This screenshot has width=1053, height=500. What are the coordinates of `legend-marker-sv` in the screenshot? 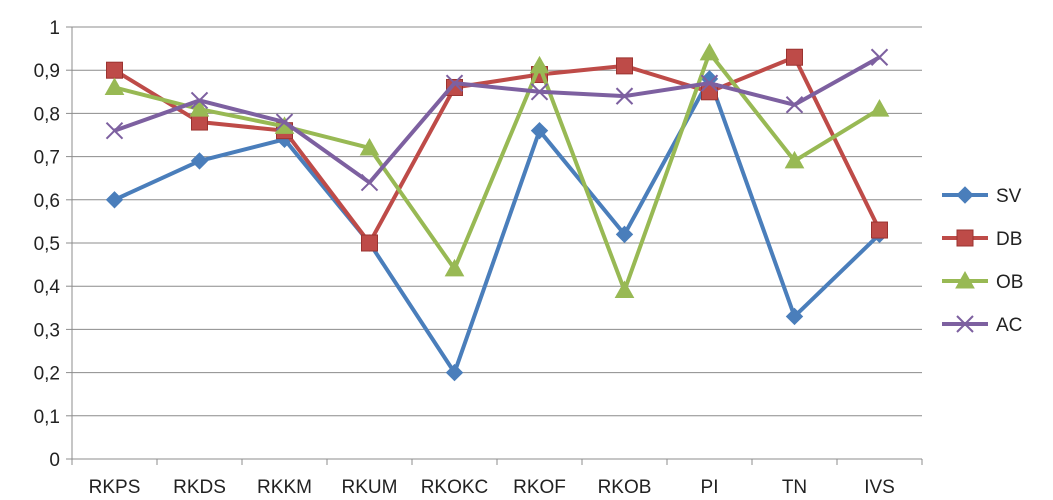 It's located at (965, 195).